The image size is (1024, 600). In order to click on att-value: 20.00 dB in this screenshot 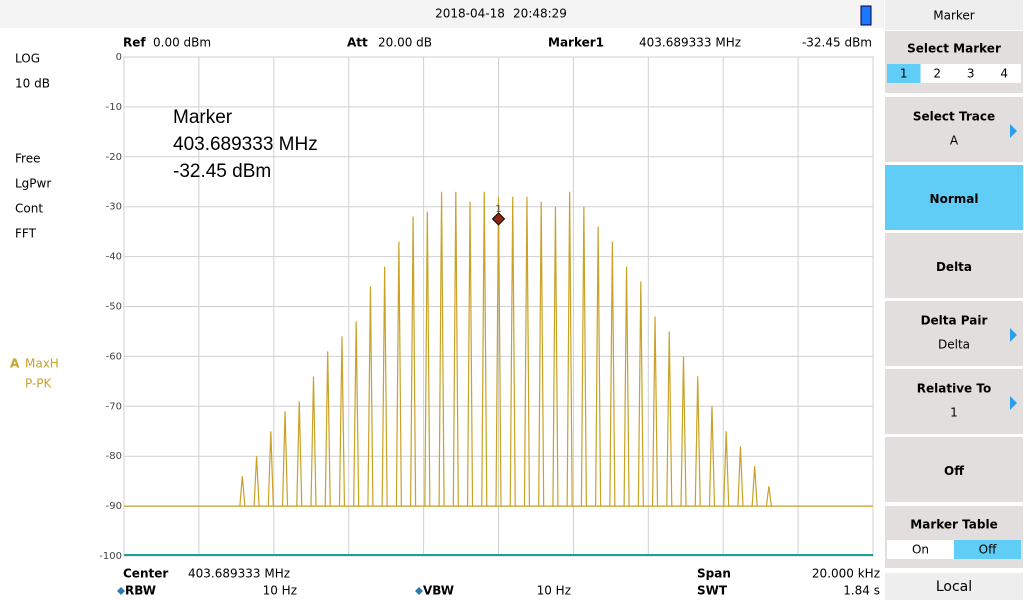, I will do `click(405, 43)`.